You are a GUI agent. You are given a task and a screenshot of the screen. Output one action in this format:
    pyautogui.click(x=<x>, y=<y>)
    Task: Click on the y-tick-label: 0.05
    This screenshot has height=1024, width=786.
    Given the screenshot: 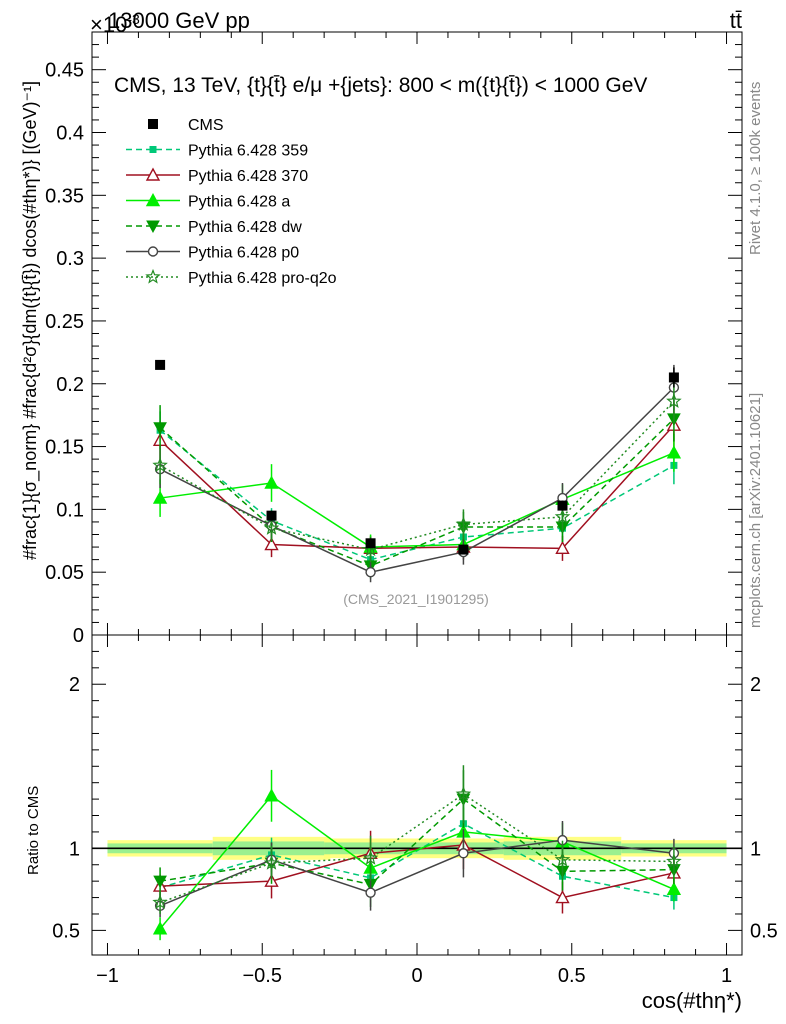 What is the action you would take?
    pyautogui.click(x=64, y=573)
    